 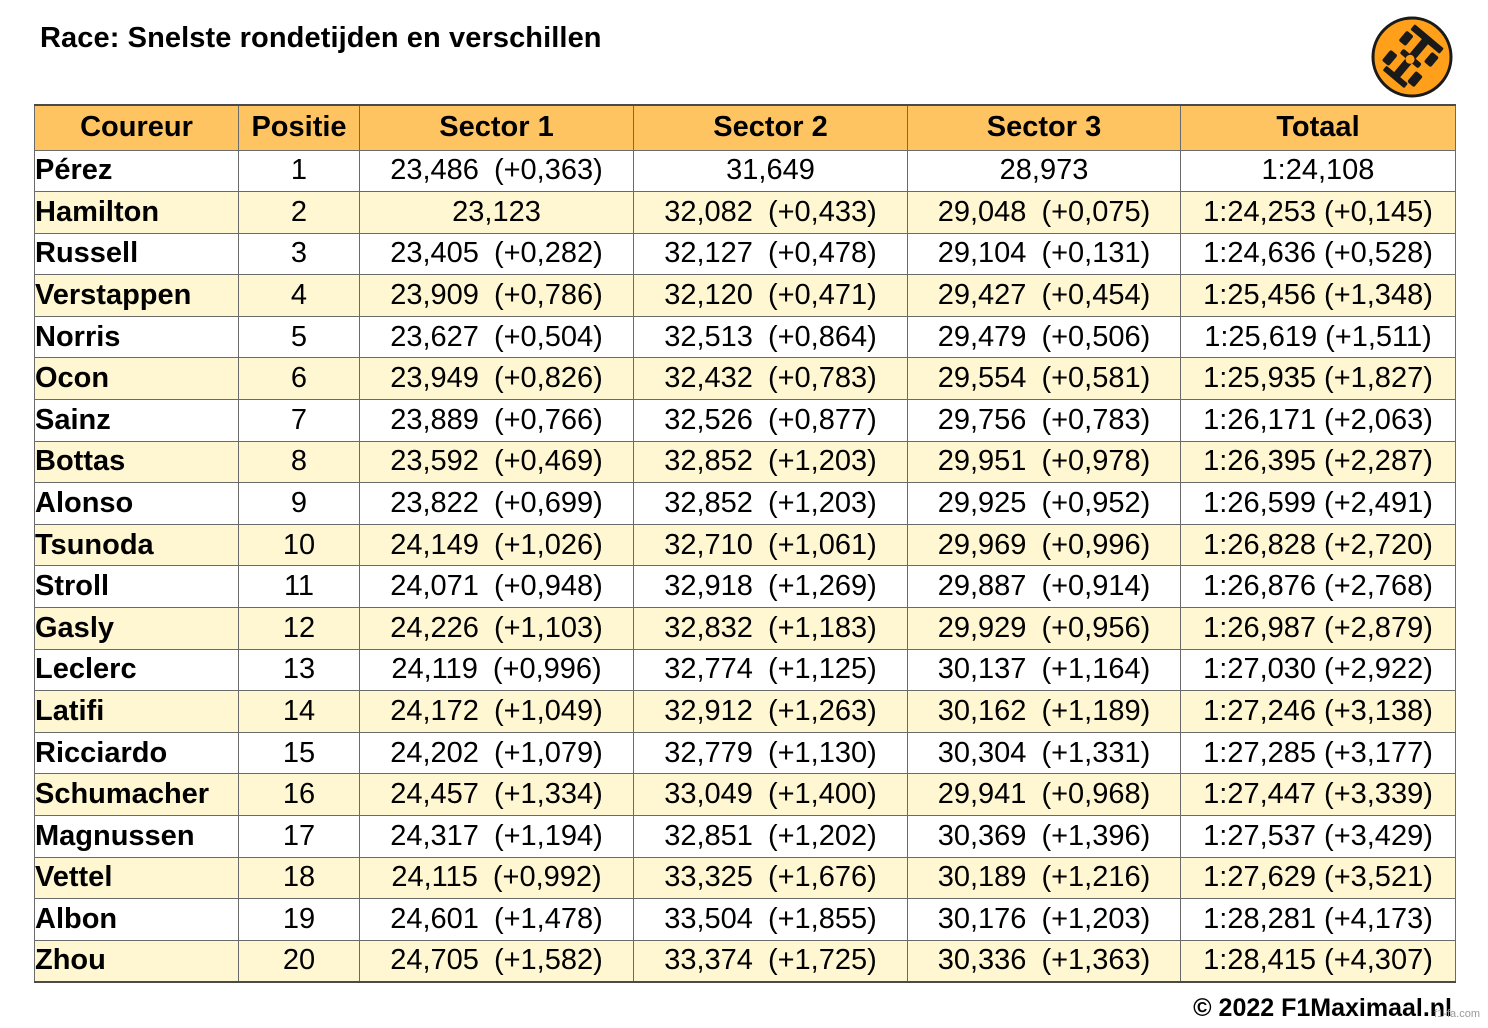 What do you see at coordinates (1378, 711) in the screenshot?
I see `total-cell-delta: (+3,138)` at bounding box center [1378, 711].